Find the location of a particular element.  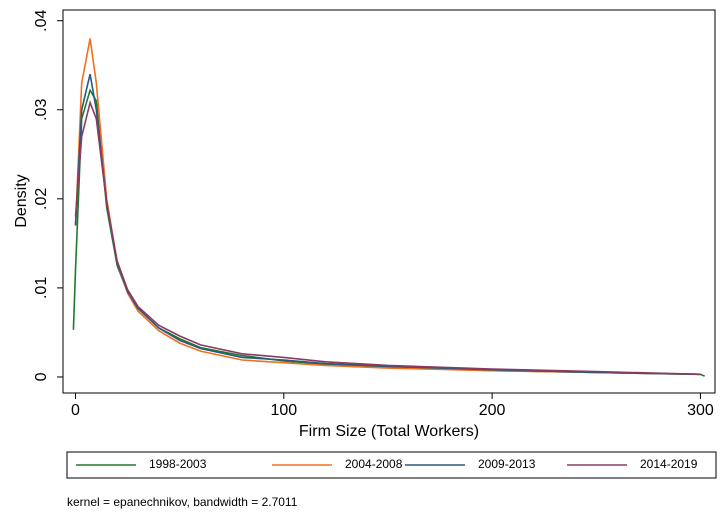

y-axis-title: Density is located at coordinates (21, 200).